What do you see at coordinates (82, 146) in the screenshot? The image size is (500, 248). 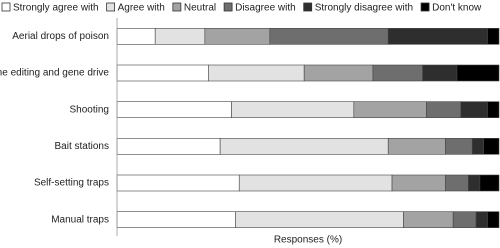 I see `y-tick-label: Bait stations` at bounding box center [82, 146].